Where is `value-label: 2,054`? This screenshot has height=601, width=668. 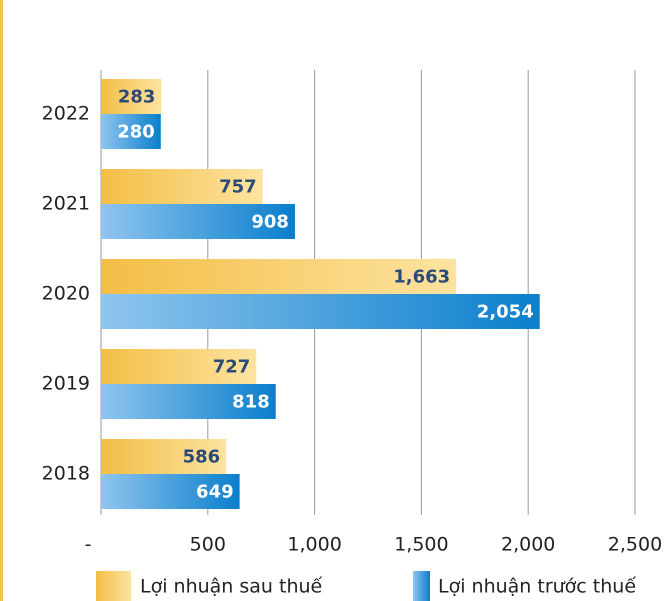 value-label: 2,054 is located at coordinates (505, 312).